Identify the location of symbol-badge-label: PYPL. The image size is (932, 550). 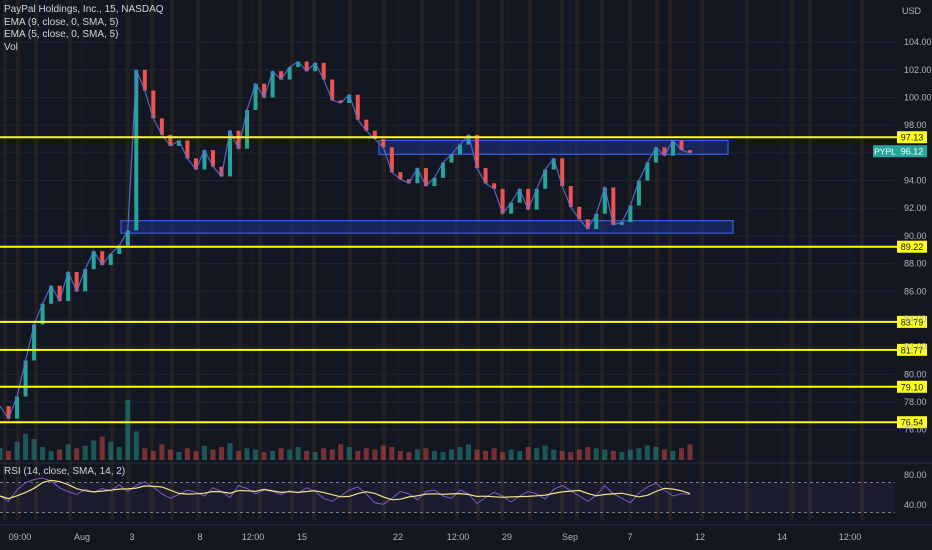
(885, 152).